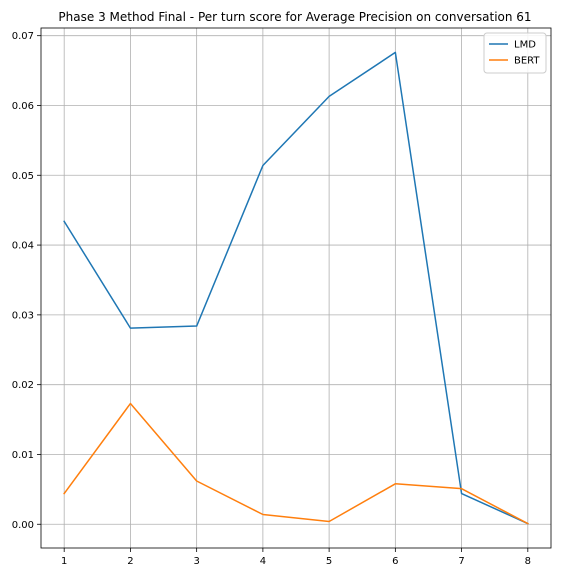 The width and height of the screenshot is (576, 576). What do you see at coordinates (23, 385) in the screenshot?
I see `y-tick-label: 0.02` at bounding box center [23, 385].